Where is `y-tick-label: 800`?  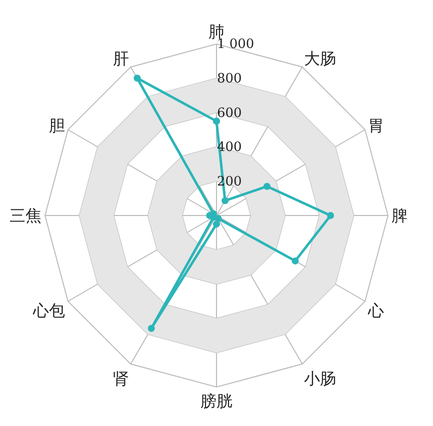
y-tick-label: 800 is located at coordinates (229, 79).